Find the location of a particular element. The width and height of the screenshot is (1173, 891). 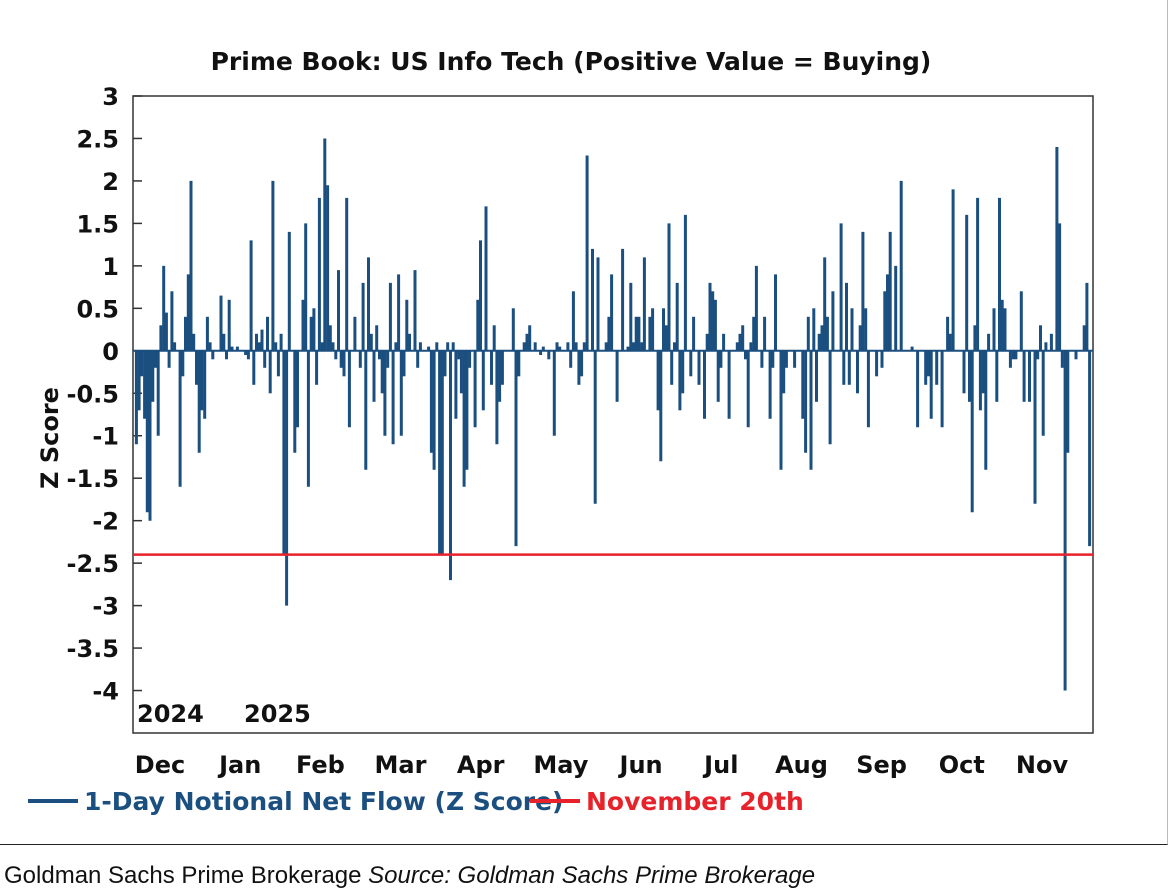

y-tick-label: 2 is located at coordinates (110, 182).